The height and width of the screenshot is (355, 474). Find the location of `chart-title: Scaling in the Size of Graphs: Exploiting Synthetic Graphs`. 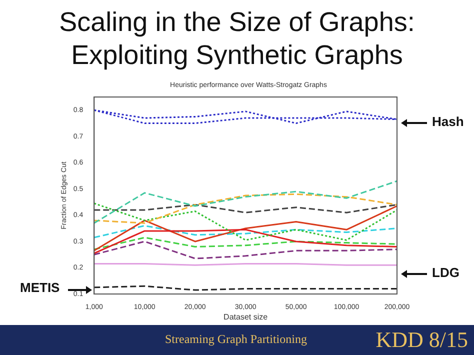

chart-title: Scaling in the Size of Graphs: Exploiting Synthetic Graphs is located at coordinates (237, 39).